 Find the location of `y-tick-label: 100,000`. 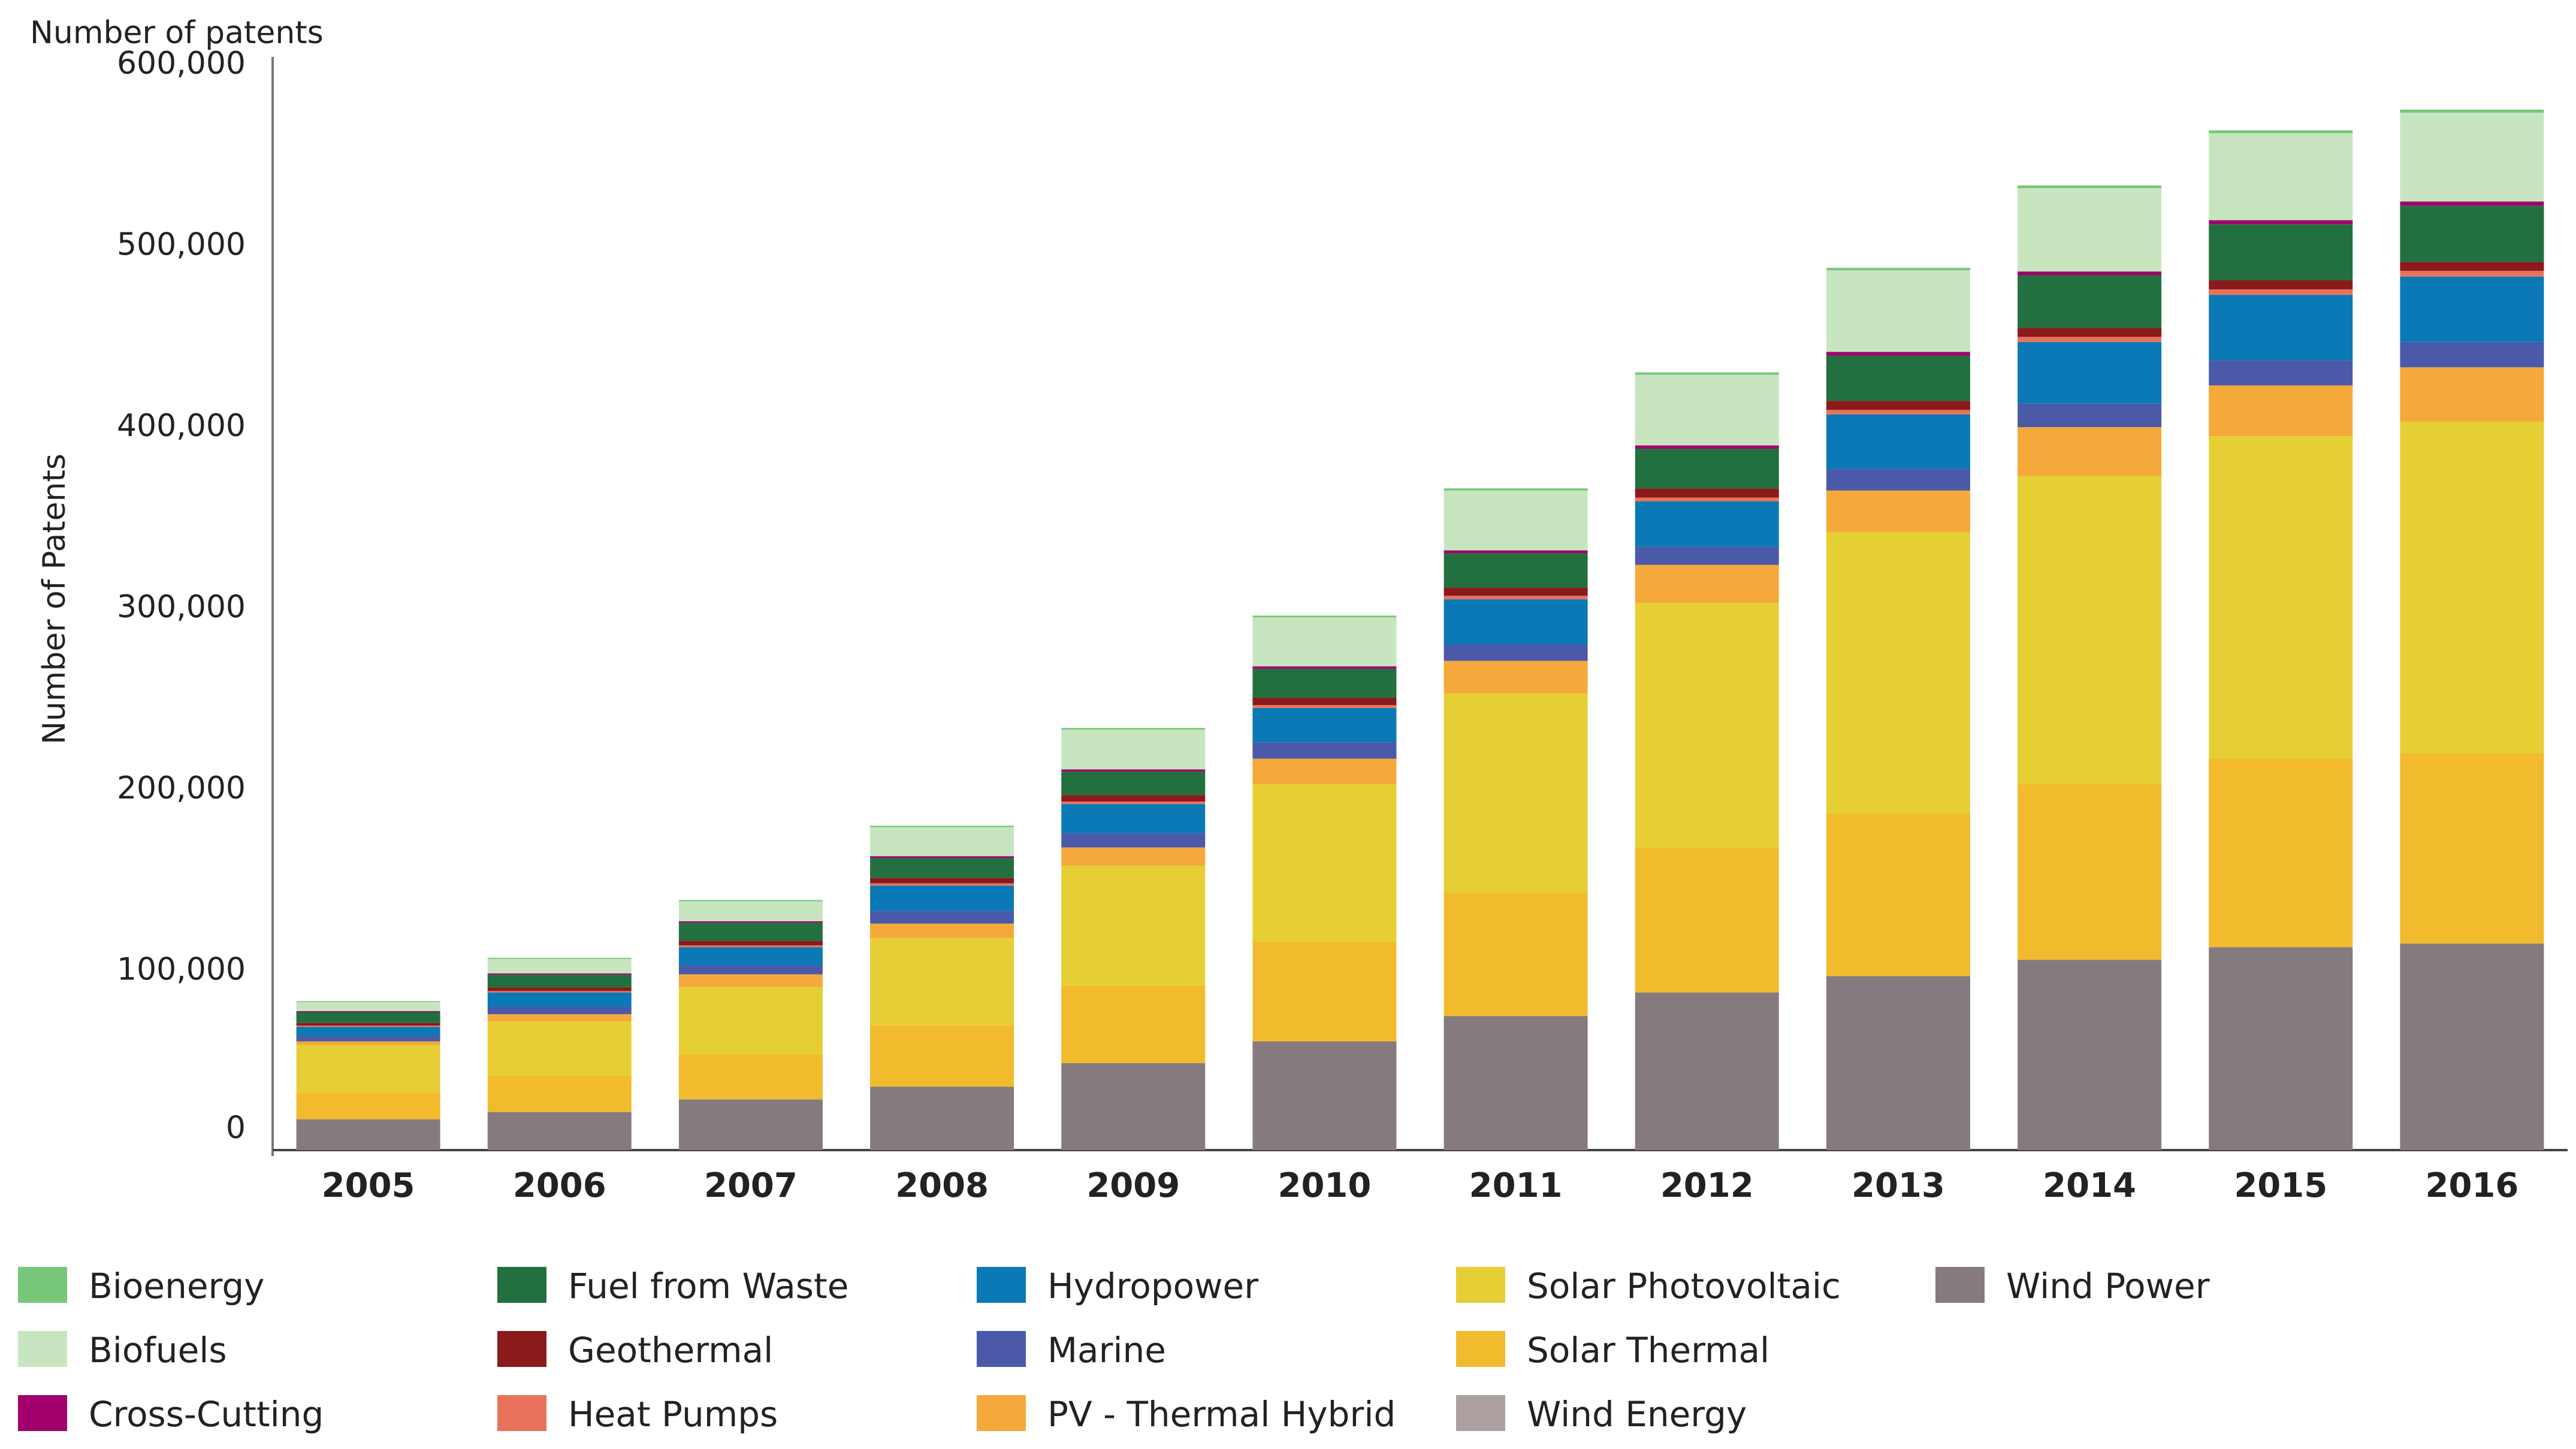

y-tick-label: 100,000 is located at coordinates (182, 970).